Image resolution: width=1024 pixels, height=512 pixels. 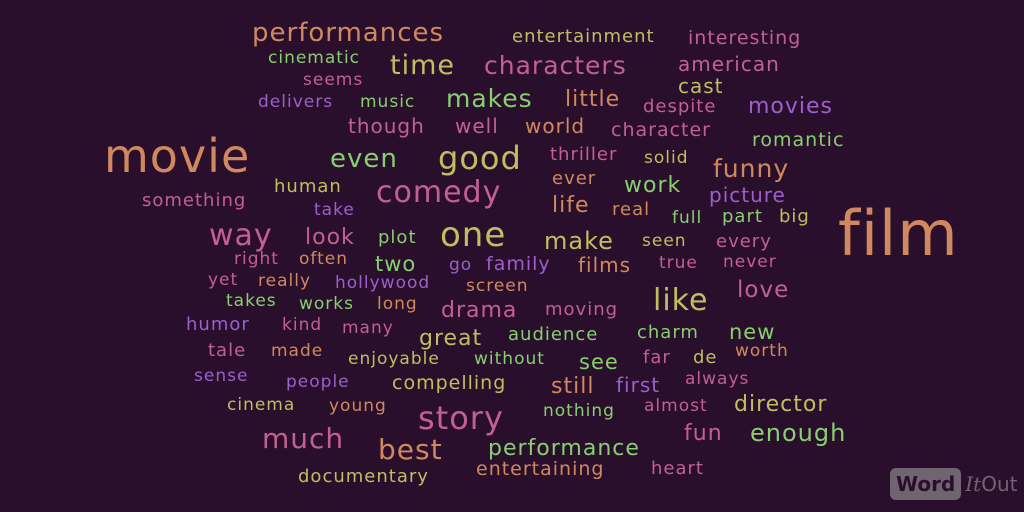 I want to click on cloud-word-part: part, so click(x=742, y=216).